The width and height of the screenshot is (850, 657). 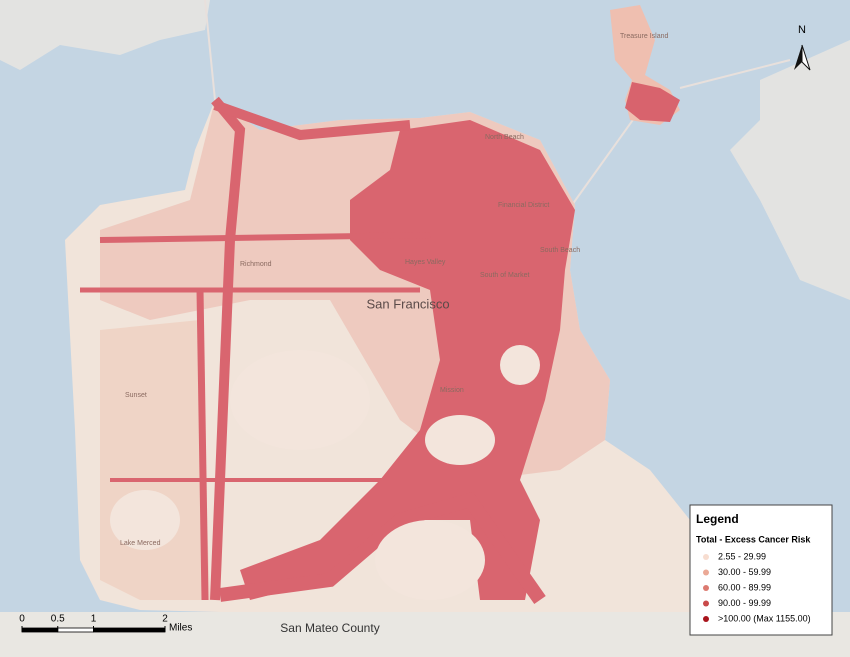 What do you see at coordinates (717, 519) in the screenshot?
I see `legend-title: Legend` at bounding box center [717, 519].